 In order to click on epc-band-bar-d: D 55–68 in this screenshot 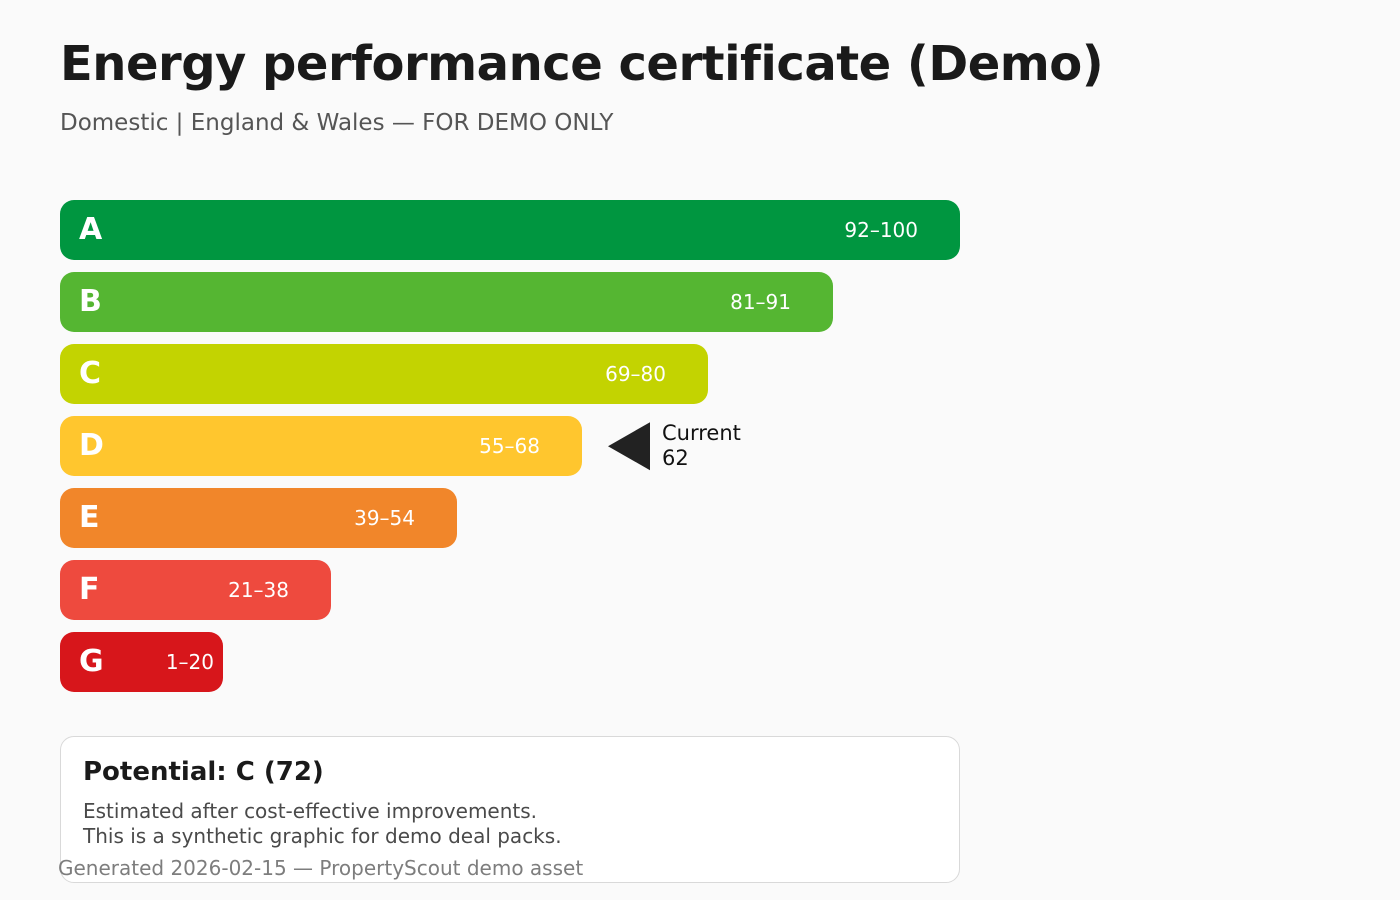, I will do `click(321, 446)`.